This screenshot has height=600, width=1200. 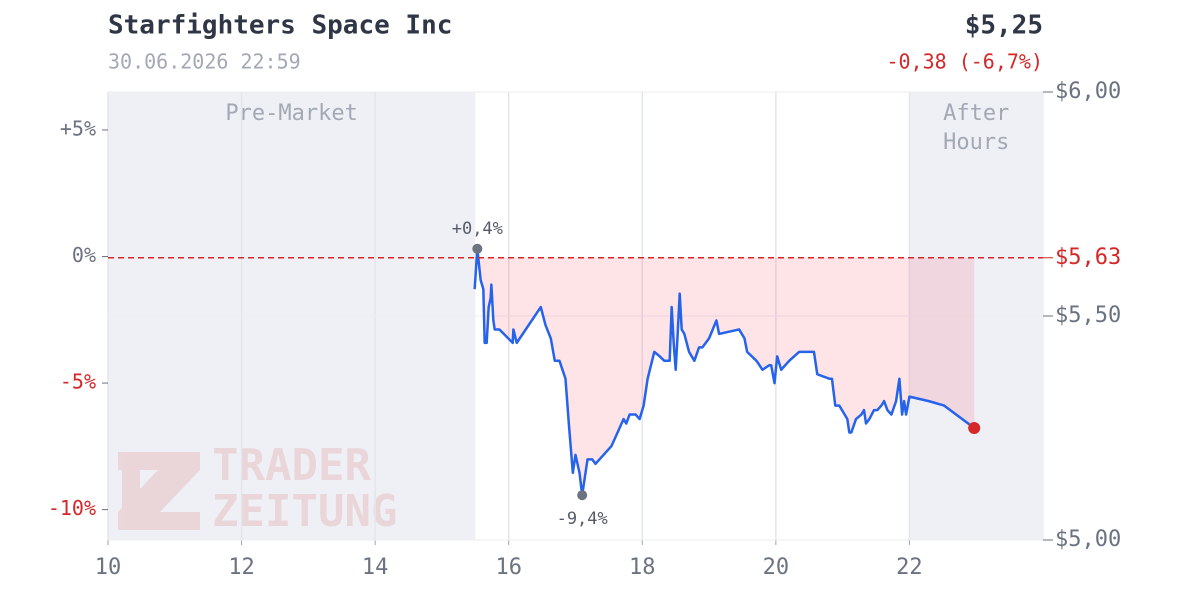 I want to click on y-tick-label: $6,00, so click(x=1088, y=91).